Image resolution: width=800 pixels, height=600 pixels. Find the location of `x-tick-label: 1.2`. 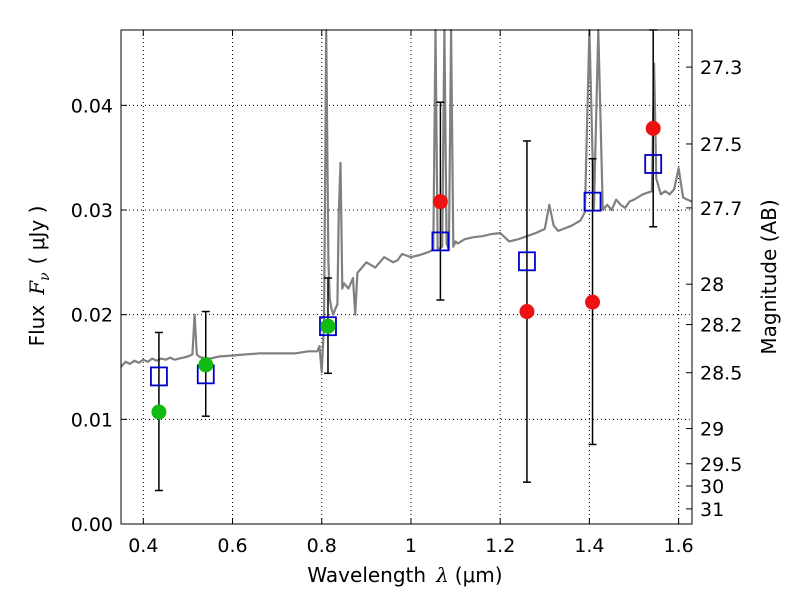

x-tick-label: 1.2 is located at coordinates (500, 546).